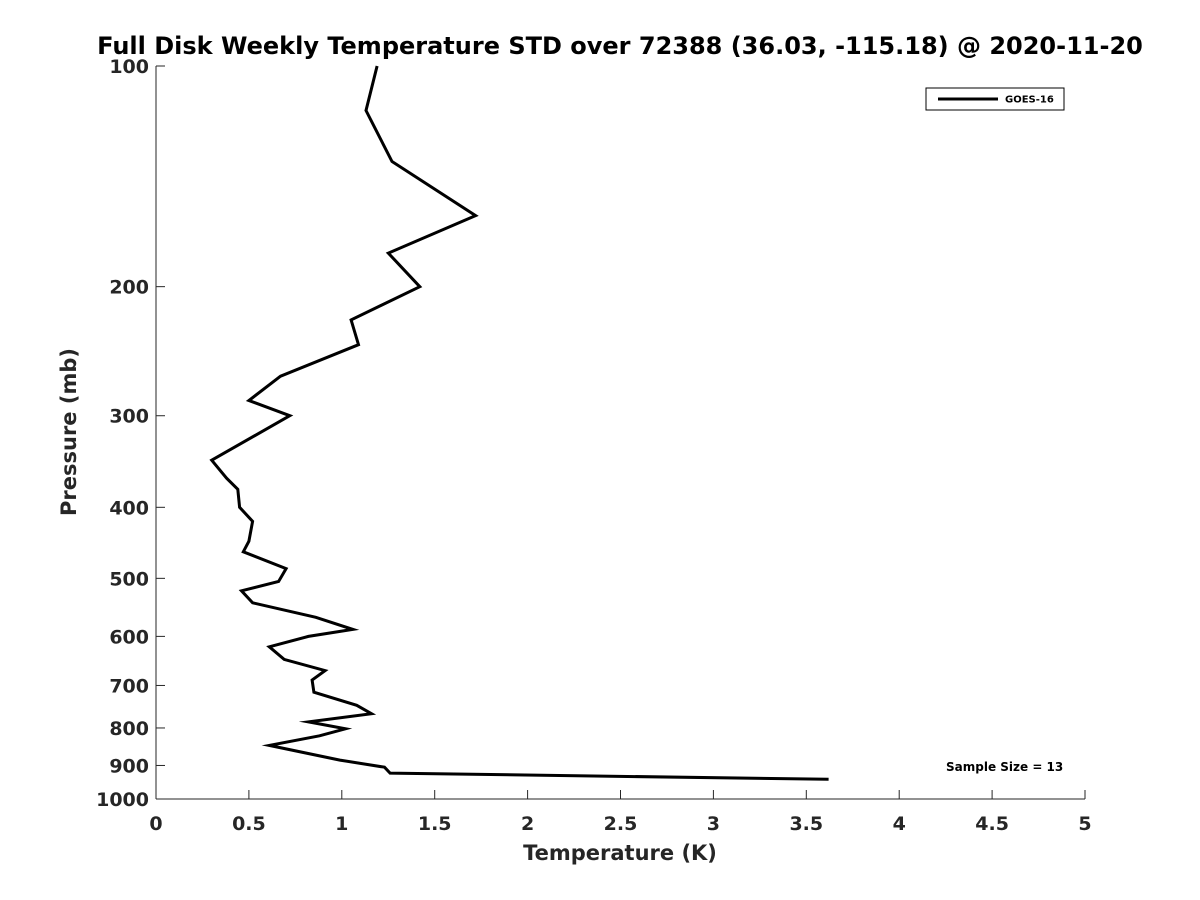  What do you see at coordinates (129, 686) in the screenshot?
I see `y-tick-label: 700` at bounding box center [129, 686].